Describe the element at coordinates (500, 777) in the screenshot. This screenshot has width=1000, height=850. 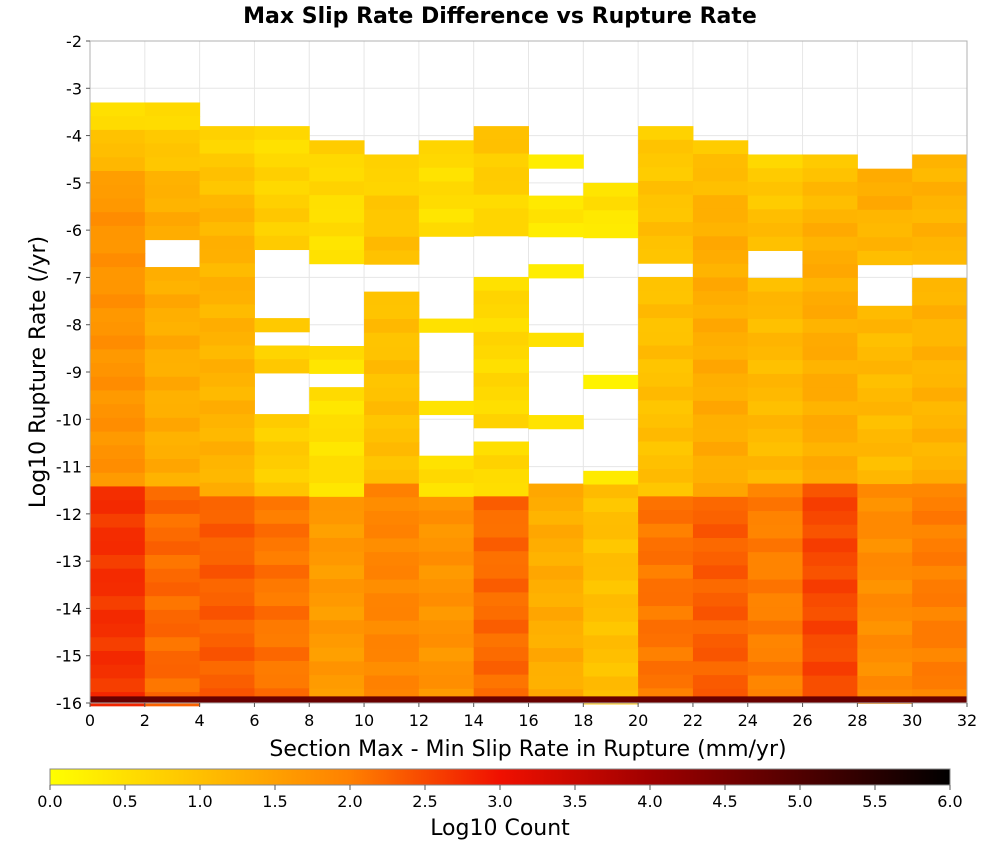
I see `colorbar` at that location.